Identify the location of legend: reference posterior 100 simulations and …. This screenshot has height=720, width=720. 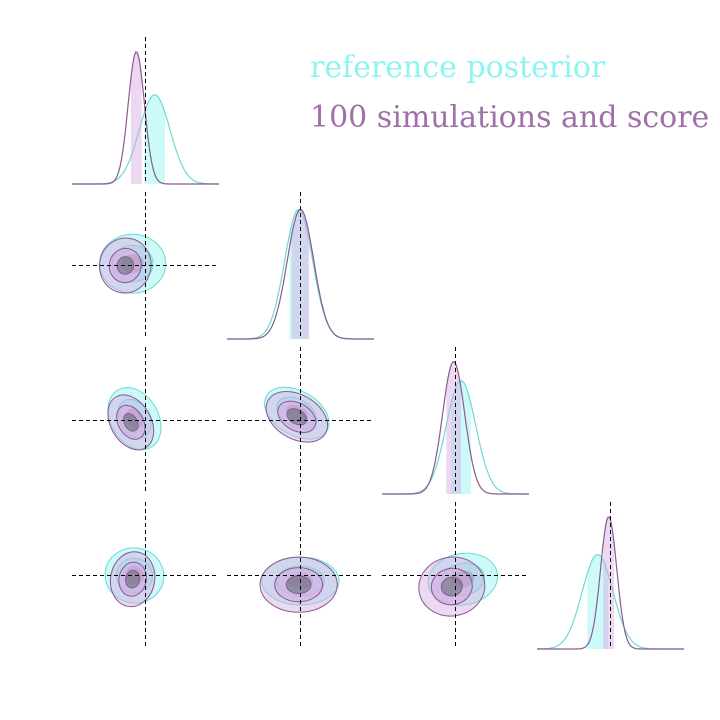
(509, 92).